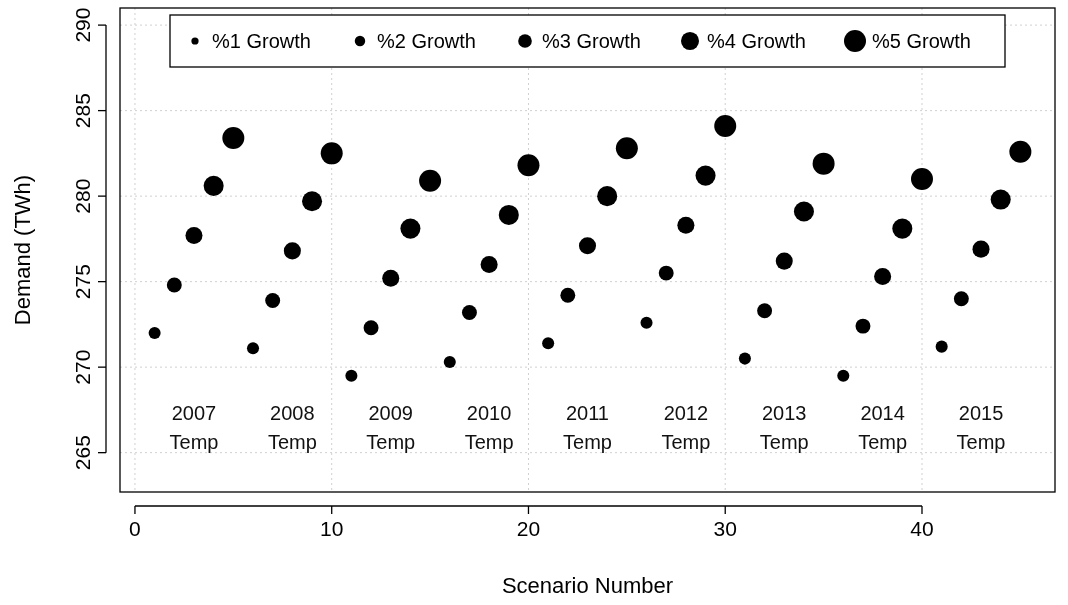 The width and height of the screenshot is (1068, 605). What do you see at coordinates (82, 111) in the screenshot?
I see `y-tick-label: 285` at bounding box center [82, 111].